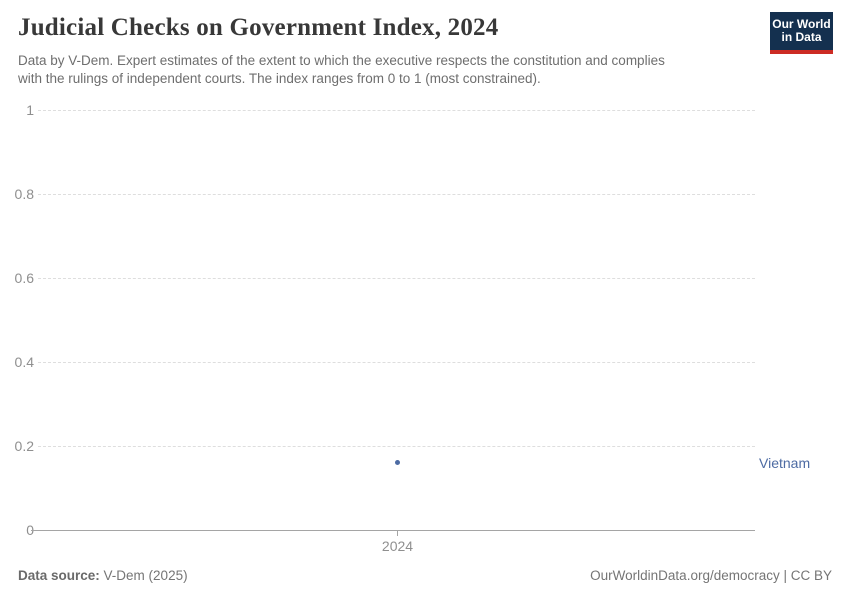  I want to click on data-point, so click(397, 463).